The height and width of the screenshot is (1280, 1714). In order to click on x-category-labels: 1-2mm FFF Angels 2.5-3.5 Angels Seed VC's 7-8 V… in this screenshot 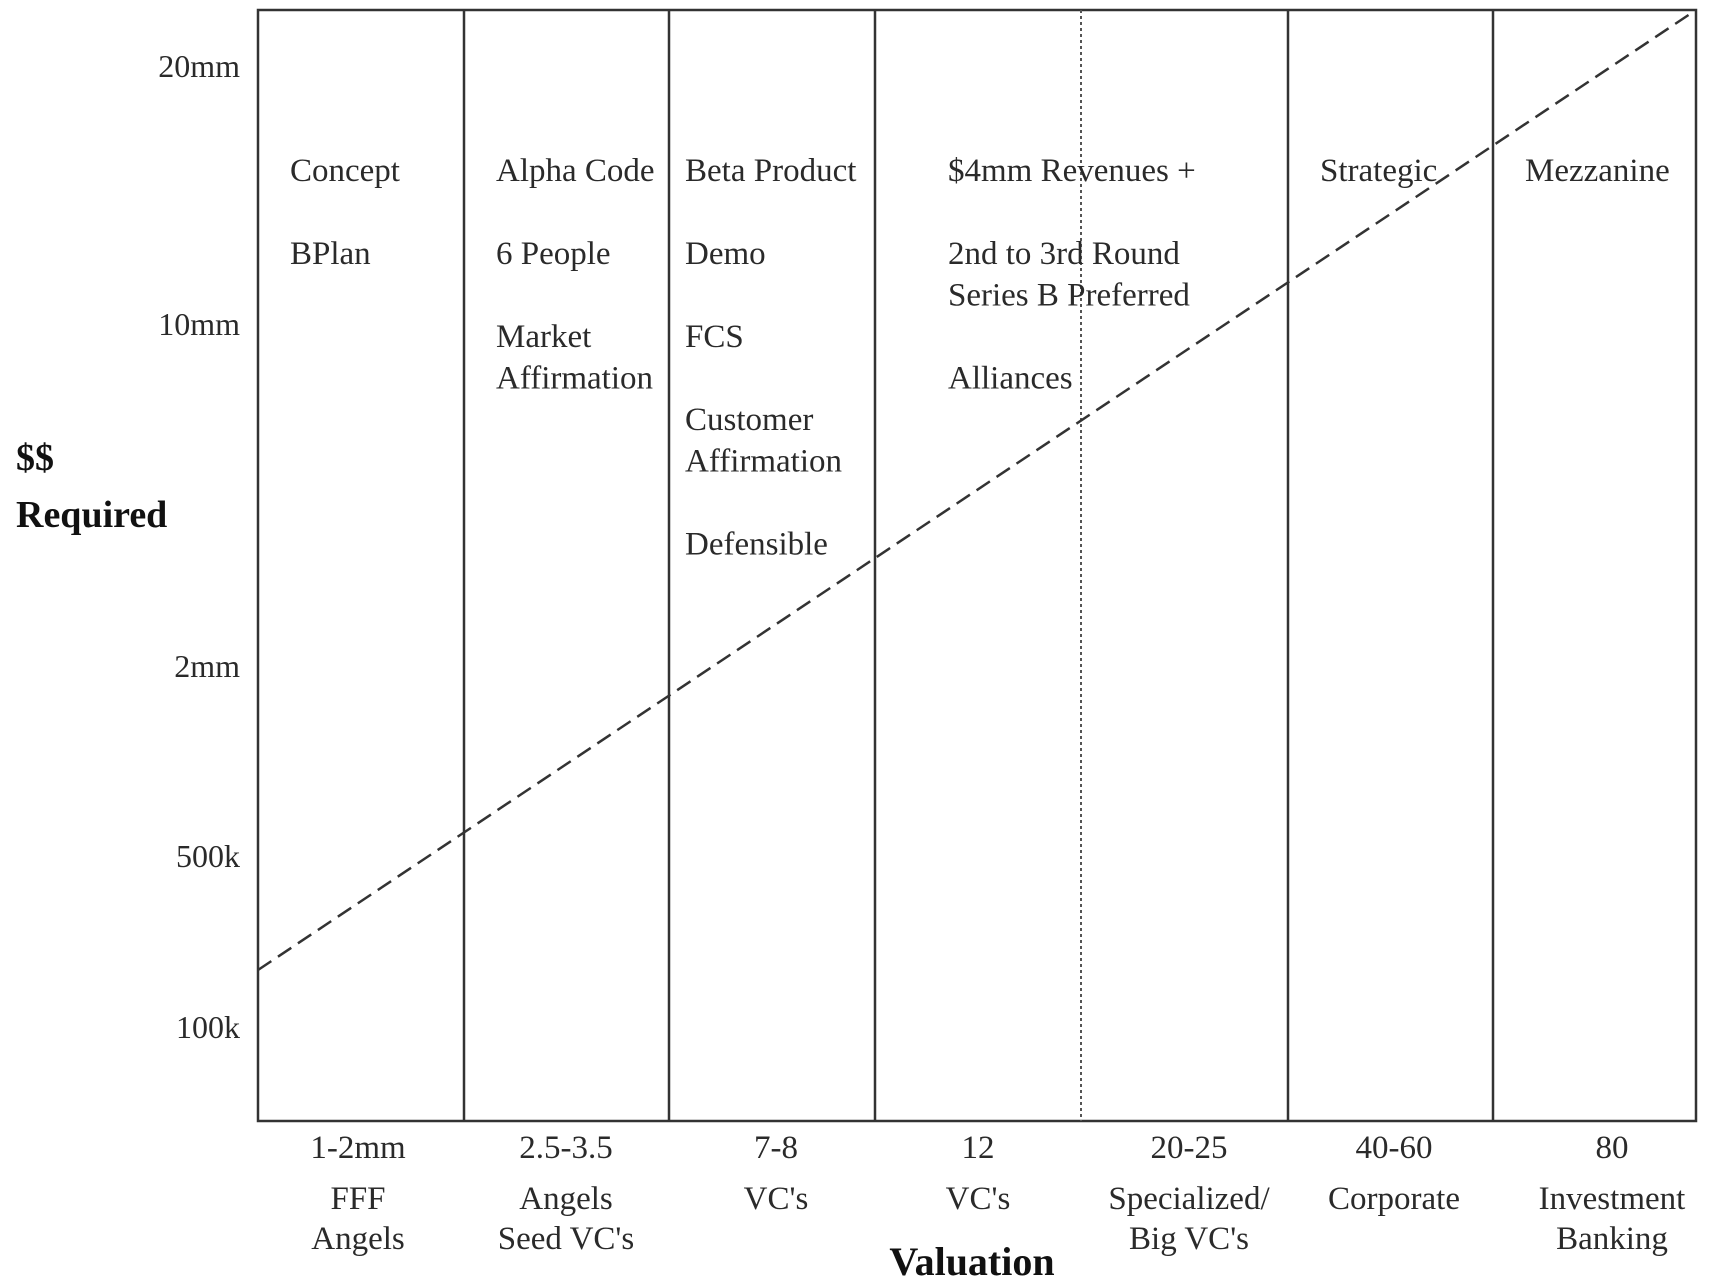, I will do `click(997, 1193)`.